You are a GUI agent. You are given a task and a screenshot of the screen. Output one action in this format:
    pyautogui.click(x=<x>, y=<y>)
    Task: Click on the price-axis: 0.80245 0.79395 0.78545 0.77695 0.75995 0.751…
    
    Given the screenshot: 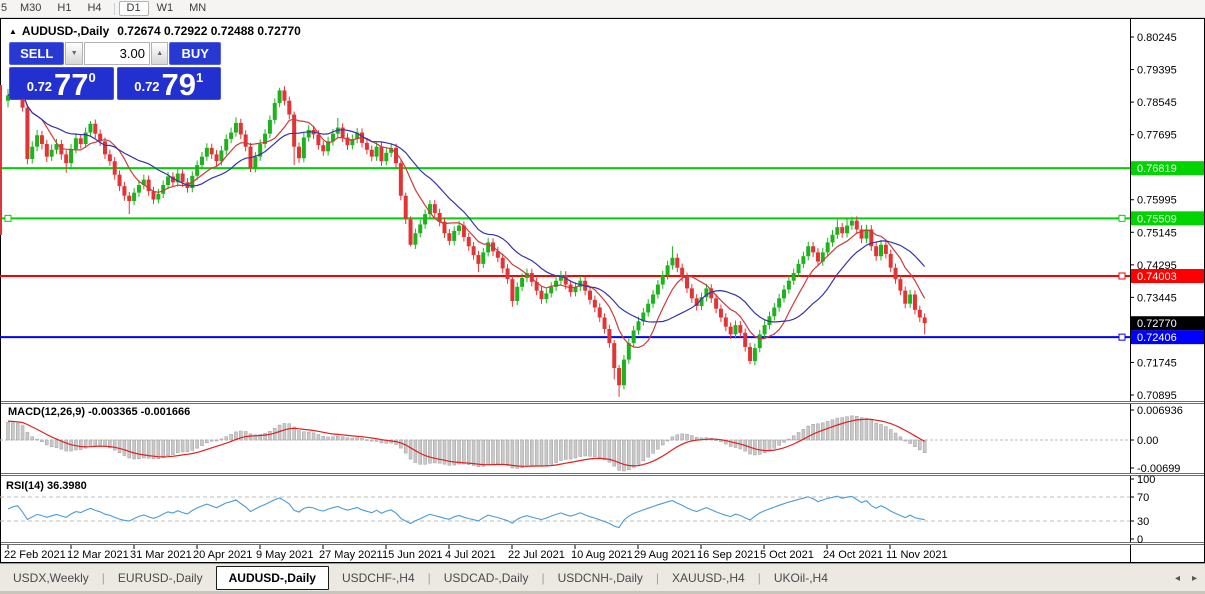 What is the action you would take?
    pyautogui.click(x=1153, y=217)
    